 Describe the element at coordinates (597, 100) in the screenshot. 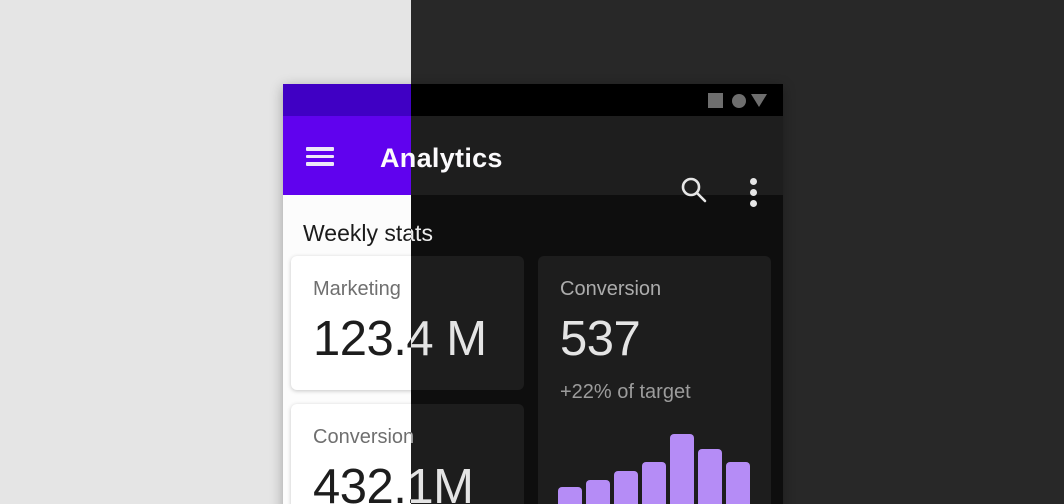

I see `status-bar` at that location.